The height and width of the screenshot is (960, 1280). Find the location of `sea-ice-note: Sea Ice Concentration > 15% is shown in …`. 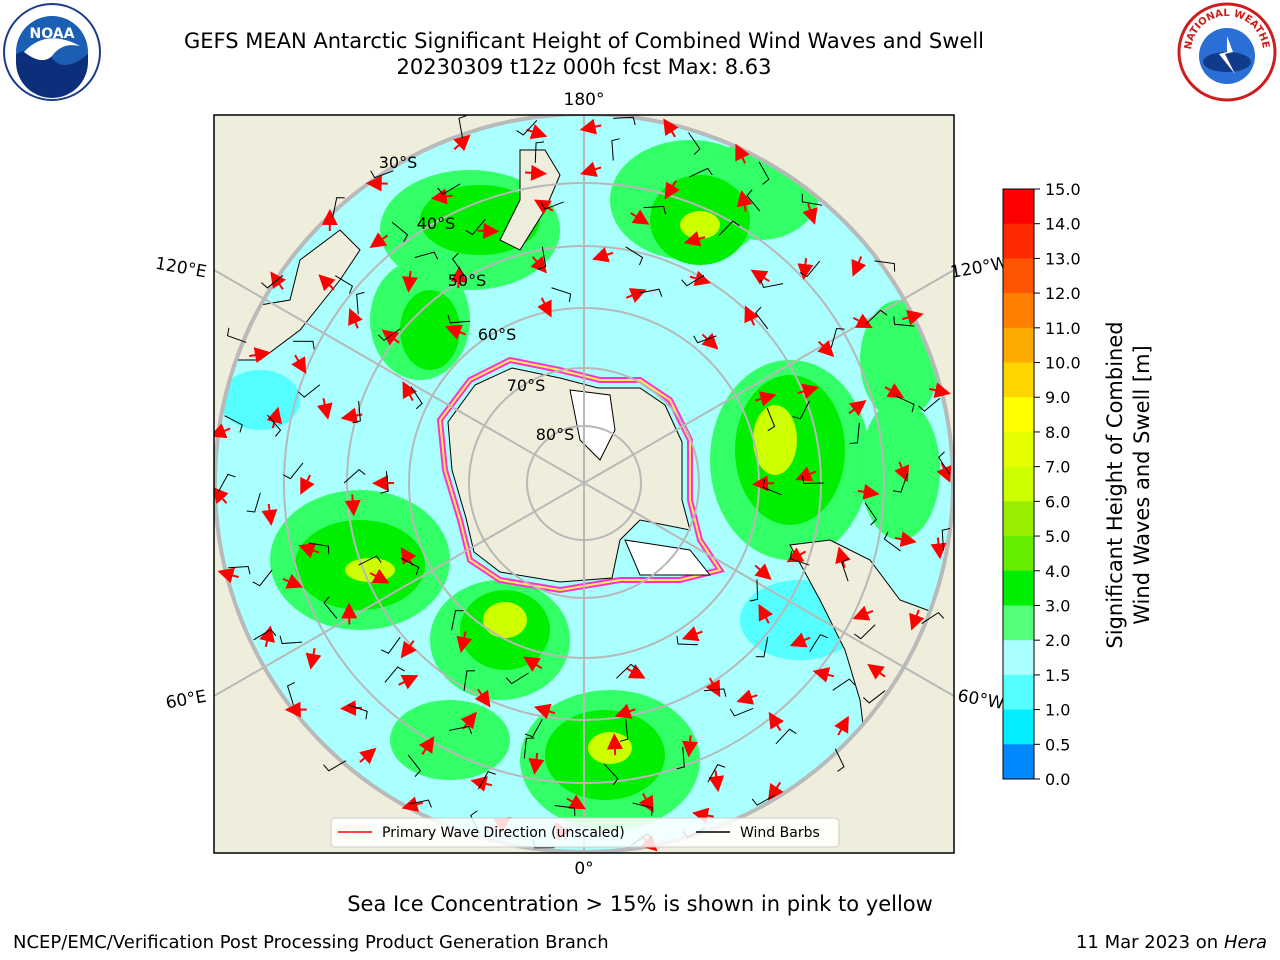

sea-ice-note: Sea Ice Concentration > 15% is shown in … is located at coordinates (640, 904).